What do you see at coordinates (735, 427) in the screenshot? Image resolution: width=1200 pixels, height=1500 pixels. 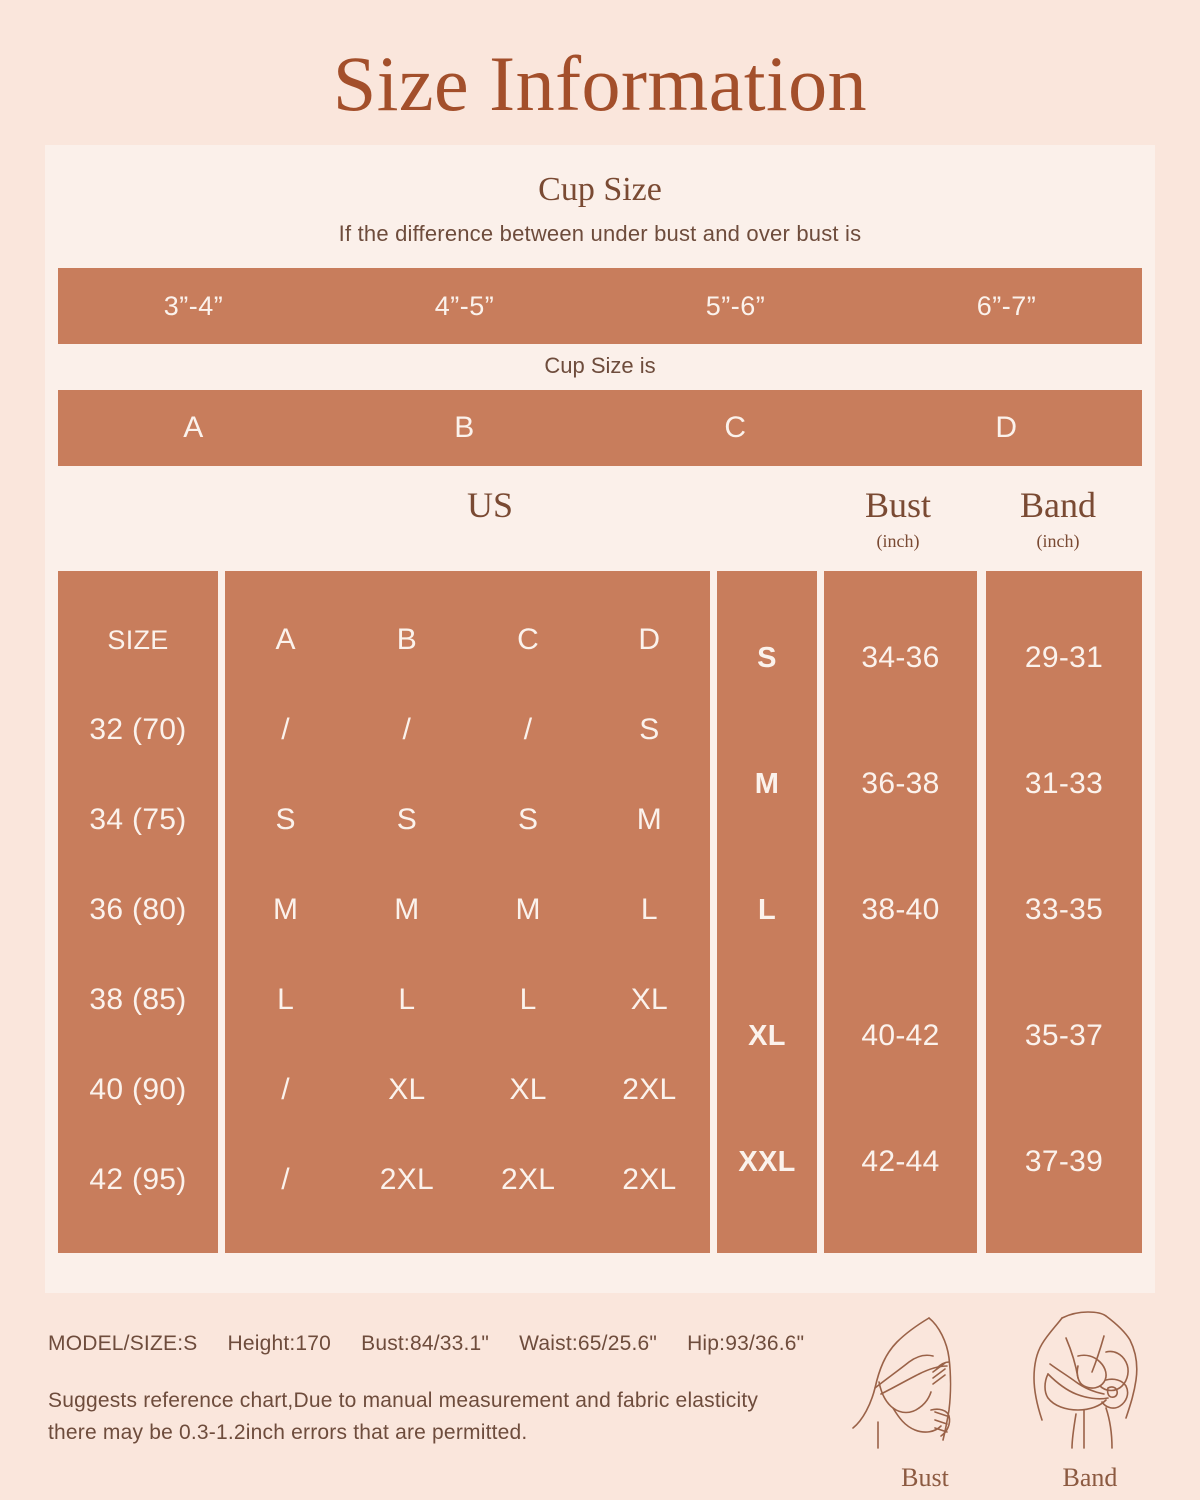 I see `cup-letter-cell: C` at bounding box center [735, 427].